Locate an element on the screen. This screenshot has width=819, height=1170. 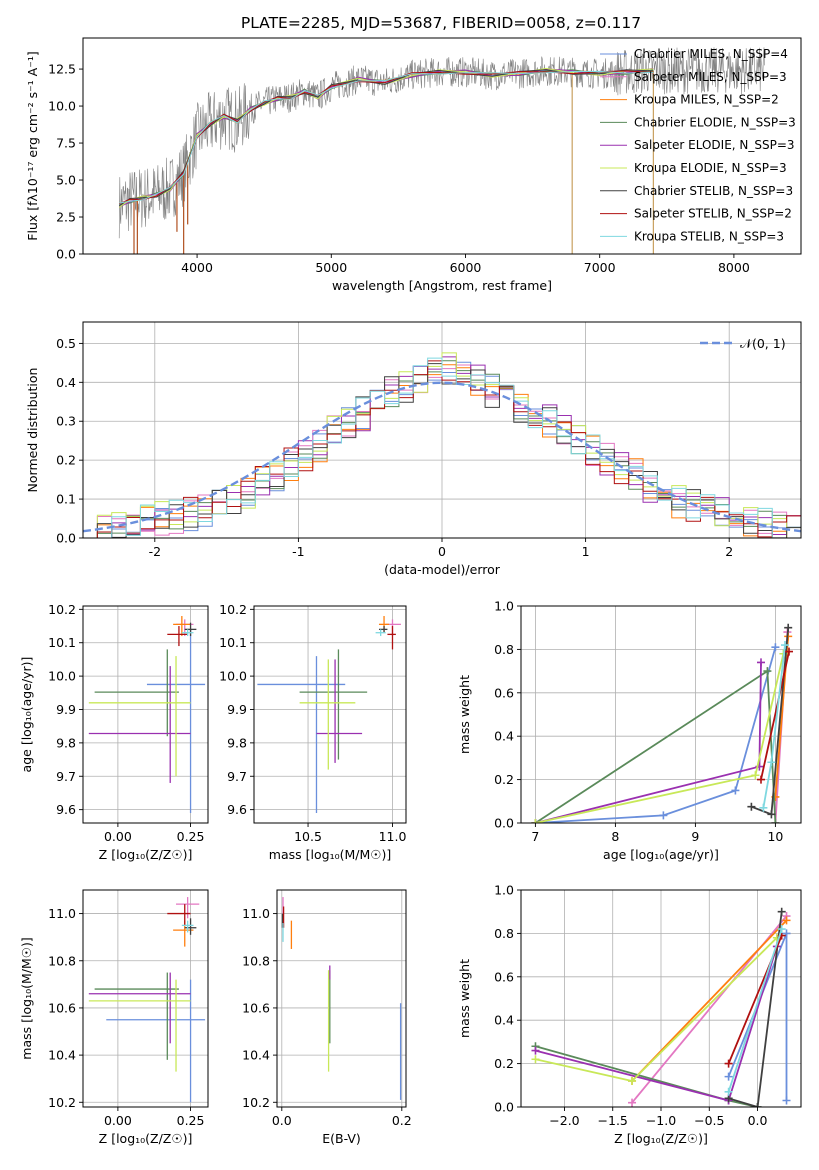
x-tick-label: 6000 is located at coordinates (466, 267).